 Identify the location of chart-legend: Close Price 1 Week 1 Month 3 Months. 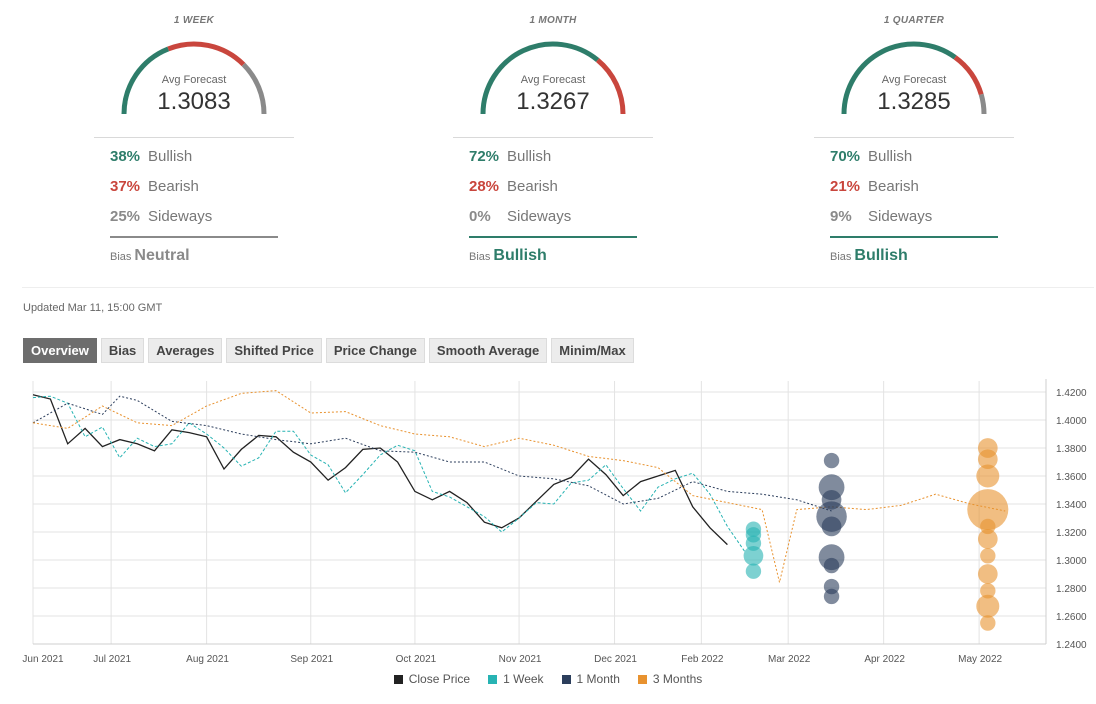
(548, 679).